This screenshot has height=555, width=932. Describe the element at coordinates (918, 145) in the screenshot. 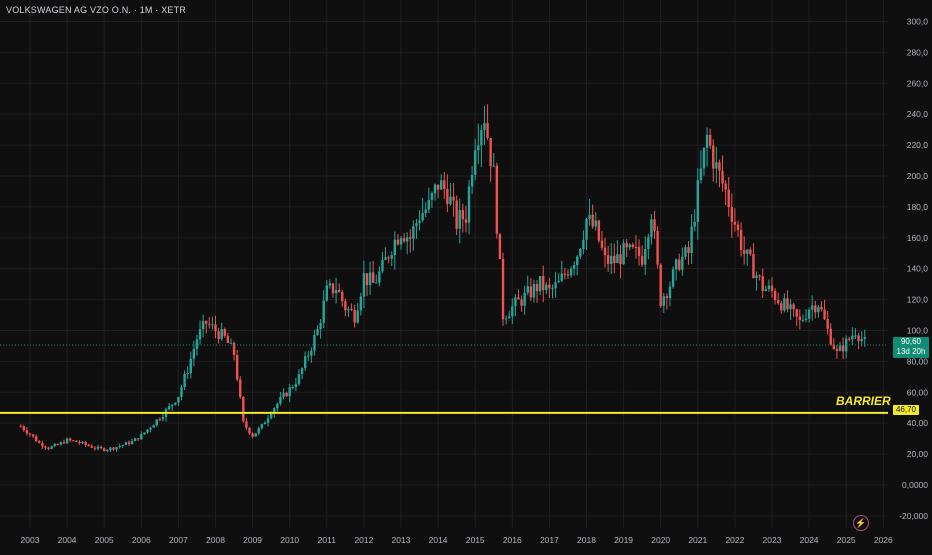

I see `y-axis-tick-label: 220,0` at that location.